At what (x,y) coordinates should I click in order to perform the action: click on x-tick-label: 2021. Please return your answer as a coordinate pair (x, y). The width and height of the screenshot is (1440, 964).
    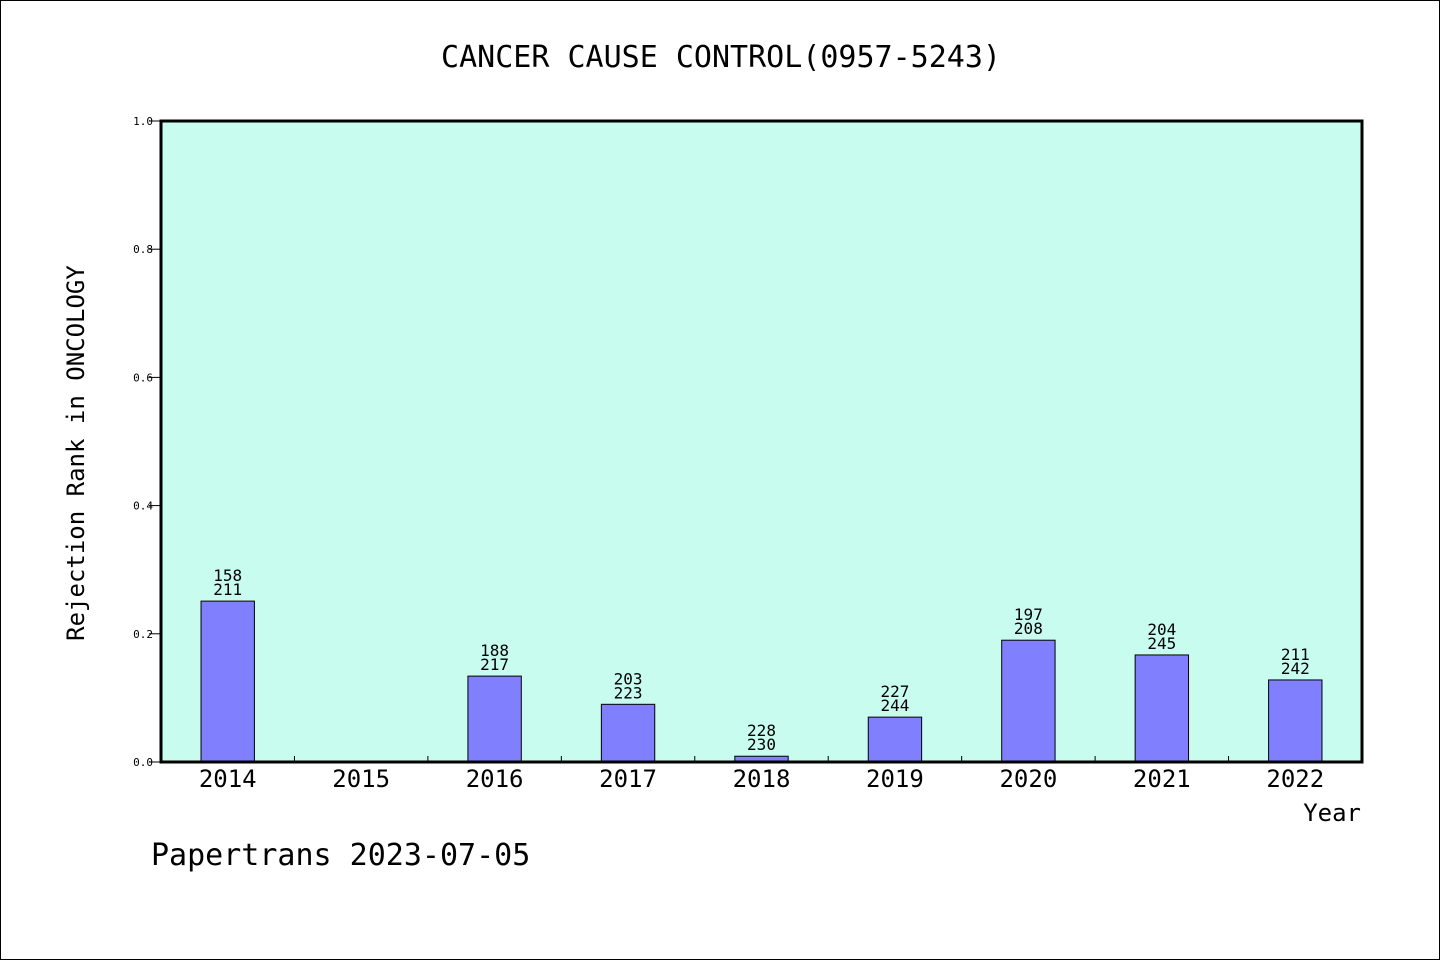
    Looking at the image, I should click on (1162, 779).